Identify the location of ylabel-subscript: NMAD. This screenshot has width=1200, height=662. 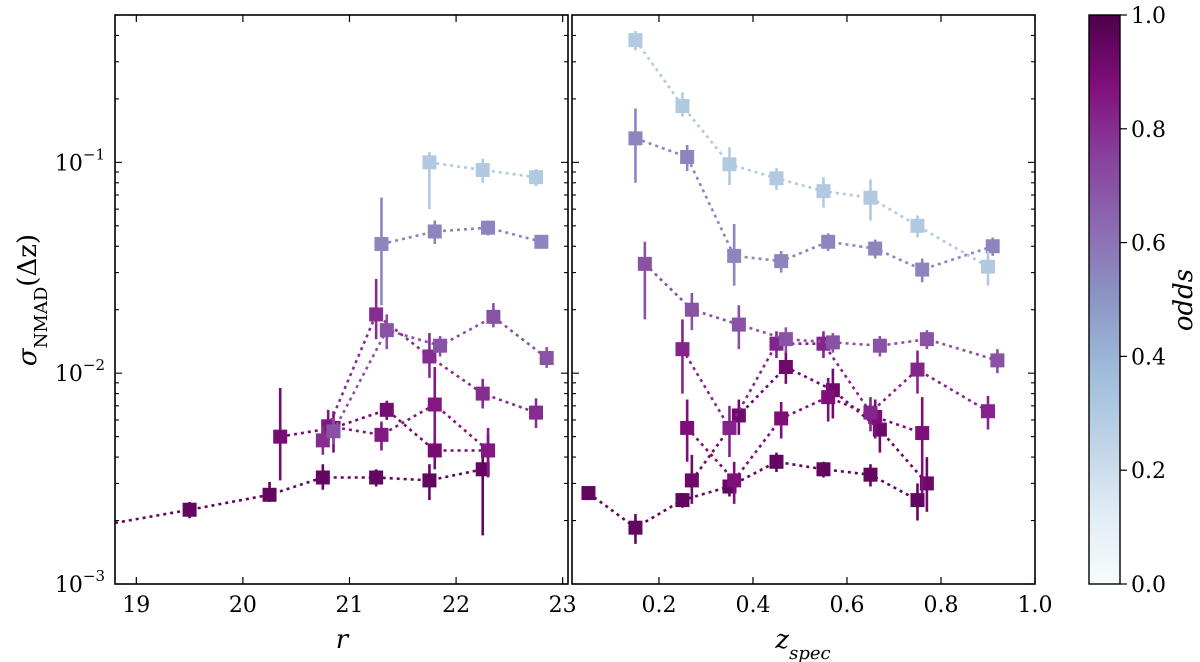
(41, 318).